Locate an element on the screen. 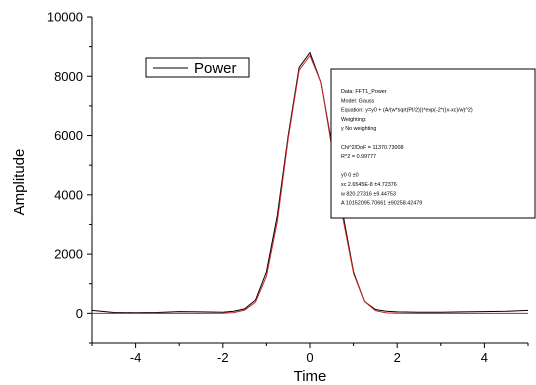  x-axis-title: Time is located at coordinates (310, 376).